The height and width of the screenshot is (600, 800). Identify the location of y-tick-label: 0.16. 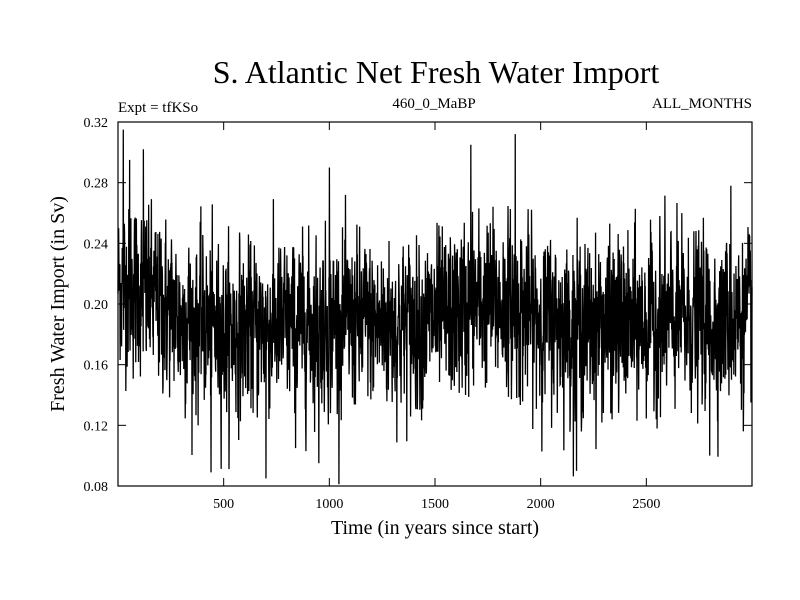
(96, 366).